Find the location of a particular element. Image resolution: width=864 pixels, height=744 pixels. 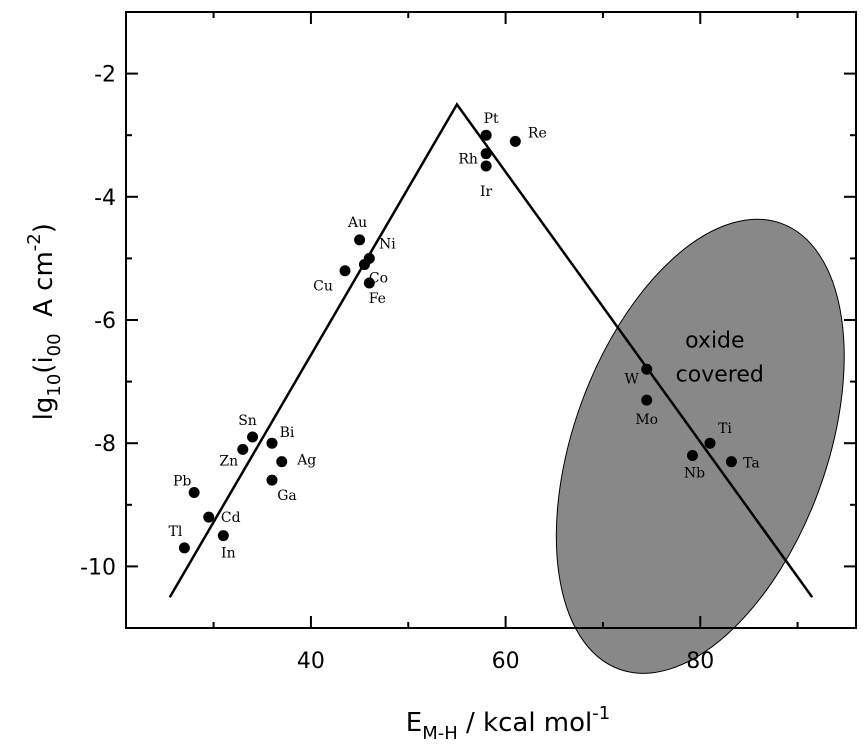

x-axis-title-main: E is located at coordinates (414, 723).